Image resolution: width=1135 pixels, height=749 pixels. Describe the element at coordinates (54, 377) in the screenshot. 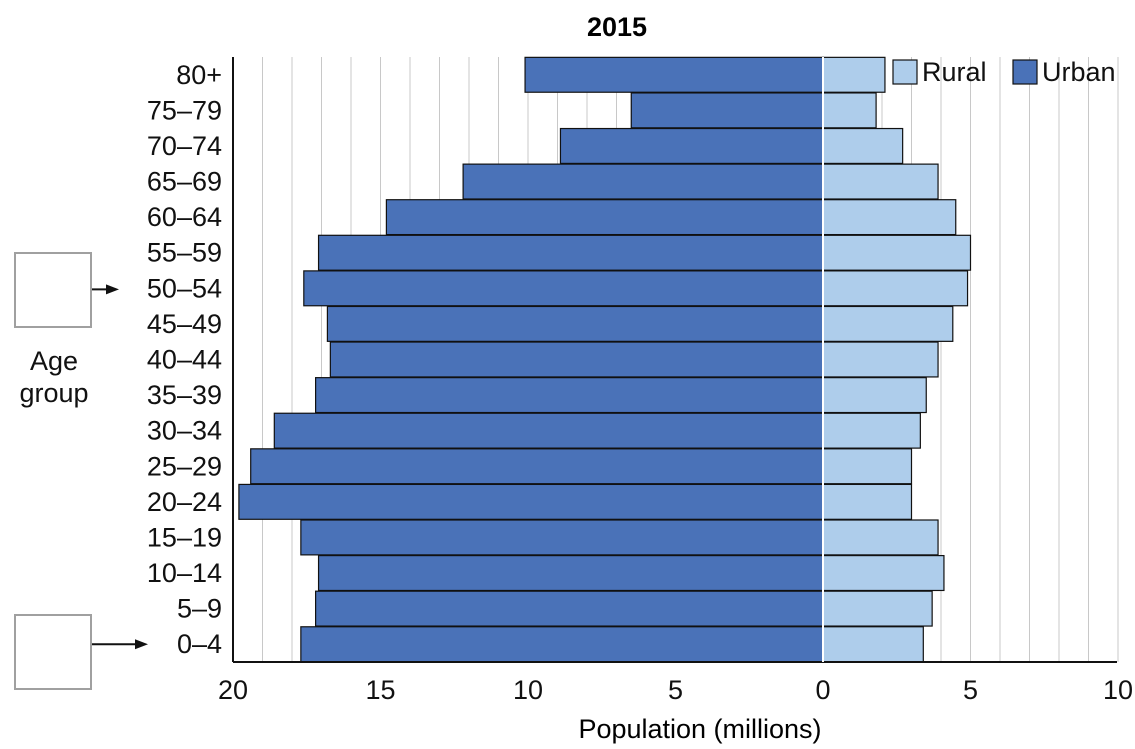

I see `y-axis-label: Age group` at that location.